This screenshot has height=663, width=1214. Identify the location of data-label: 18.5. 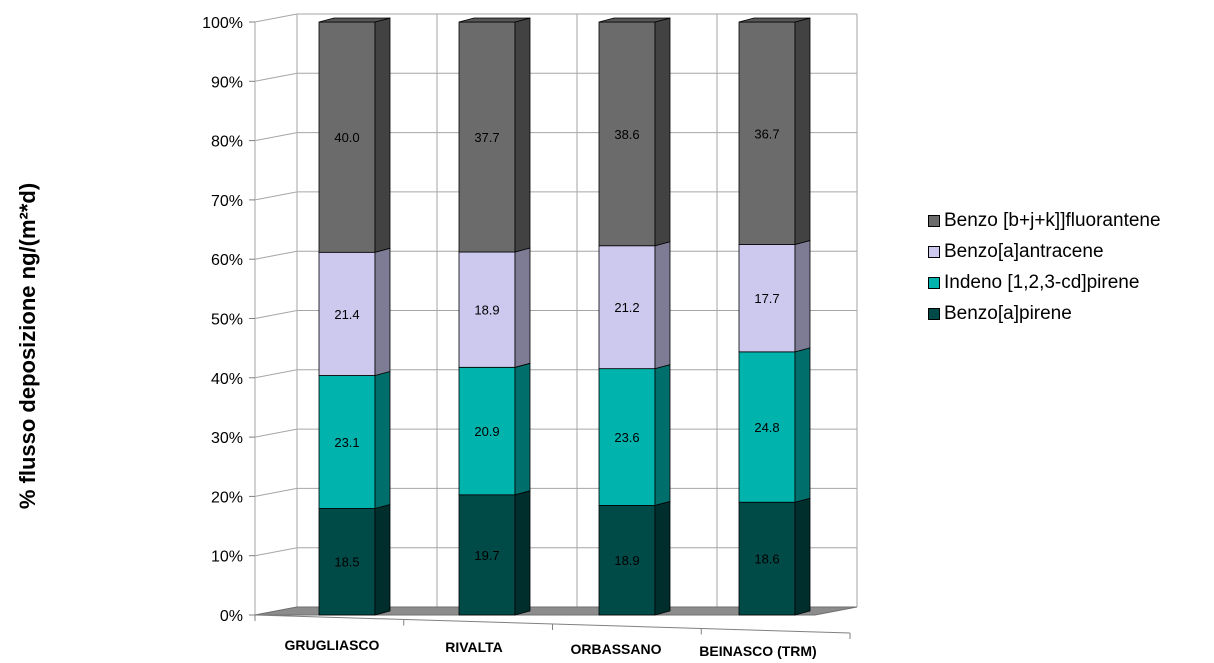
(346, 562).